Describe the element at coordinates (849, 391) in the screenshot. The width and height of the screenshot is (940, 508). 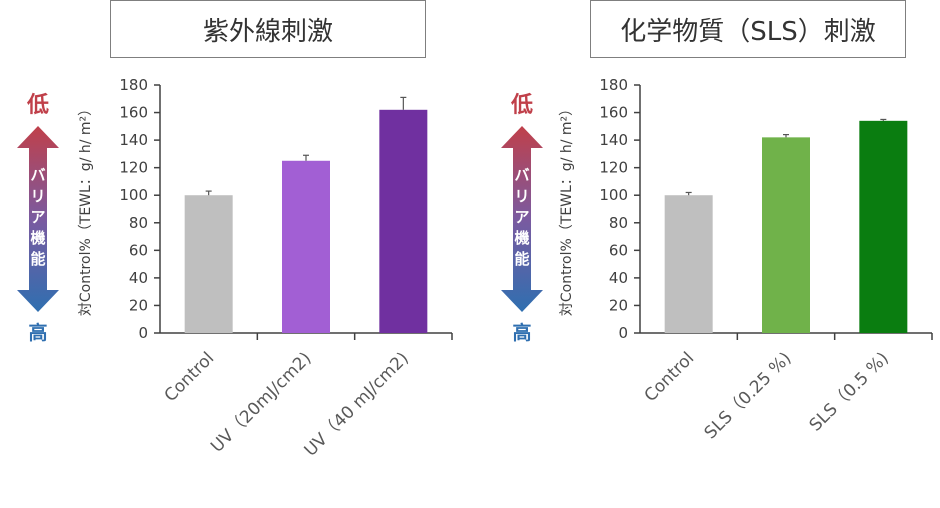
I see `x-category-label: SLS（0.5 %)` at that location.